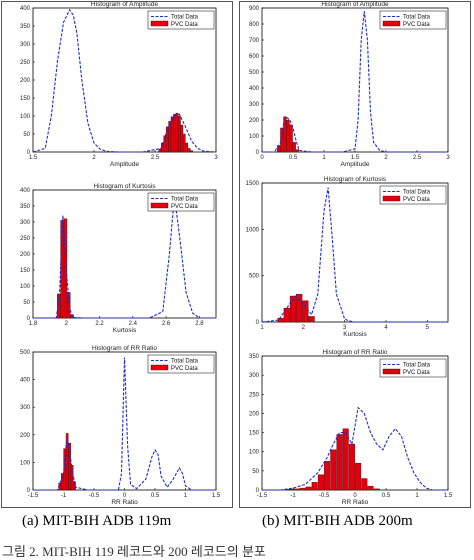 The image size is (474, 560). What do you see at coordinates (254, 57) in the screenshot?
I see `y-tick-label: 600` at bounding box center [254, 57].